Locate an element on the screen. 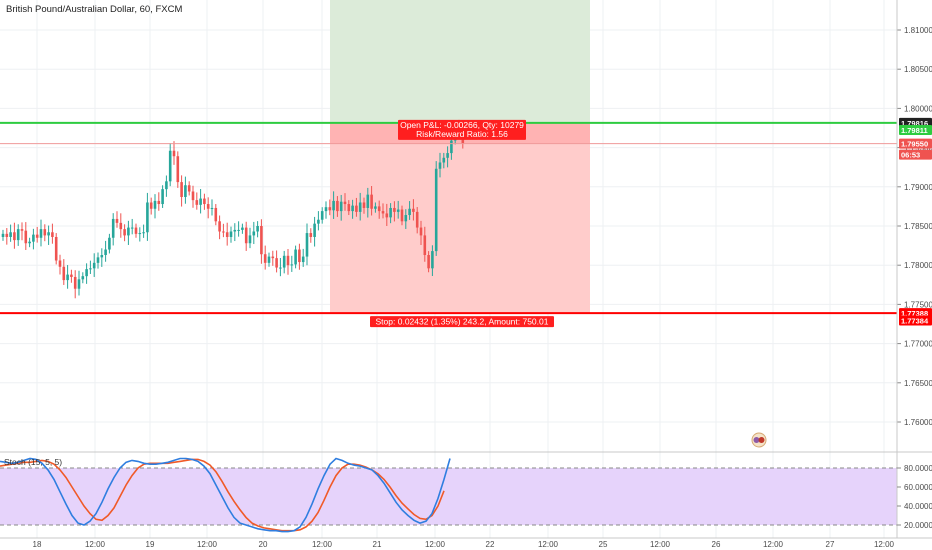 Image resolution: width=932 pixels, height=550 pixels. price-tick-label: 1.79000 is located at coordinates (918, 187).